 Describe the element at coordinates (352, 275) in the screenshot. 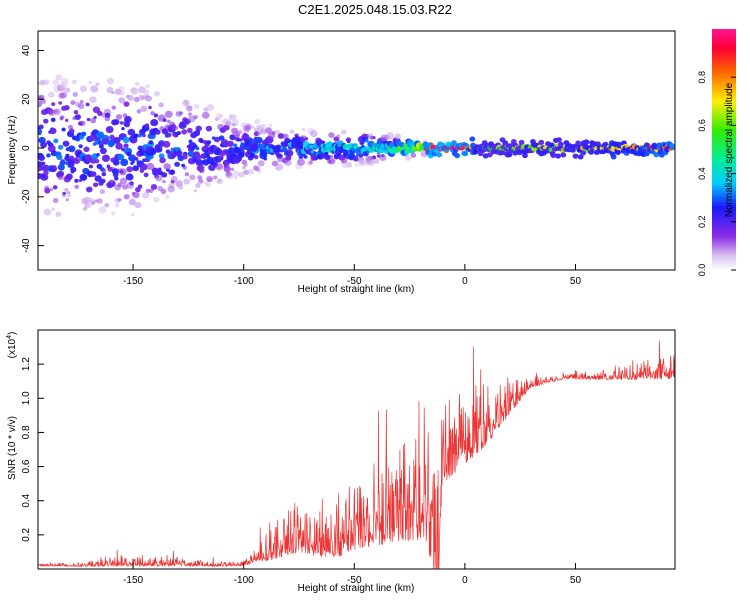

I see `spectrogram-x-axis: -150 -100 -50 0 50` at that location.